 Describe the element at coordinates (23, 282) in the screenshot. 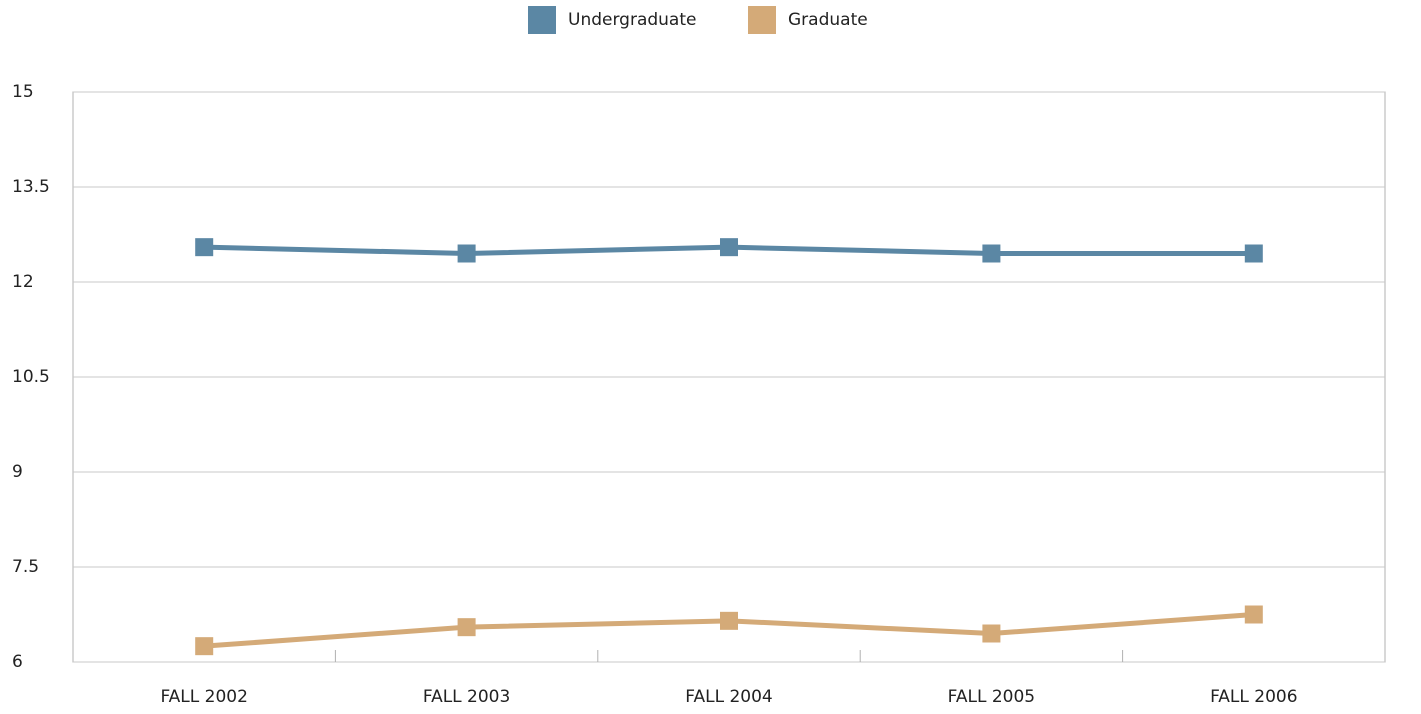

I see `y-tick-label: 12` at that location.